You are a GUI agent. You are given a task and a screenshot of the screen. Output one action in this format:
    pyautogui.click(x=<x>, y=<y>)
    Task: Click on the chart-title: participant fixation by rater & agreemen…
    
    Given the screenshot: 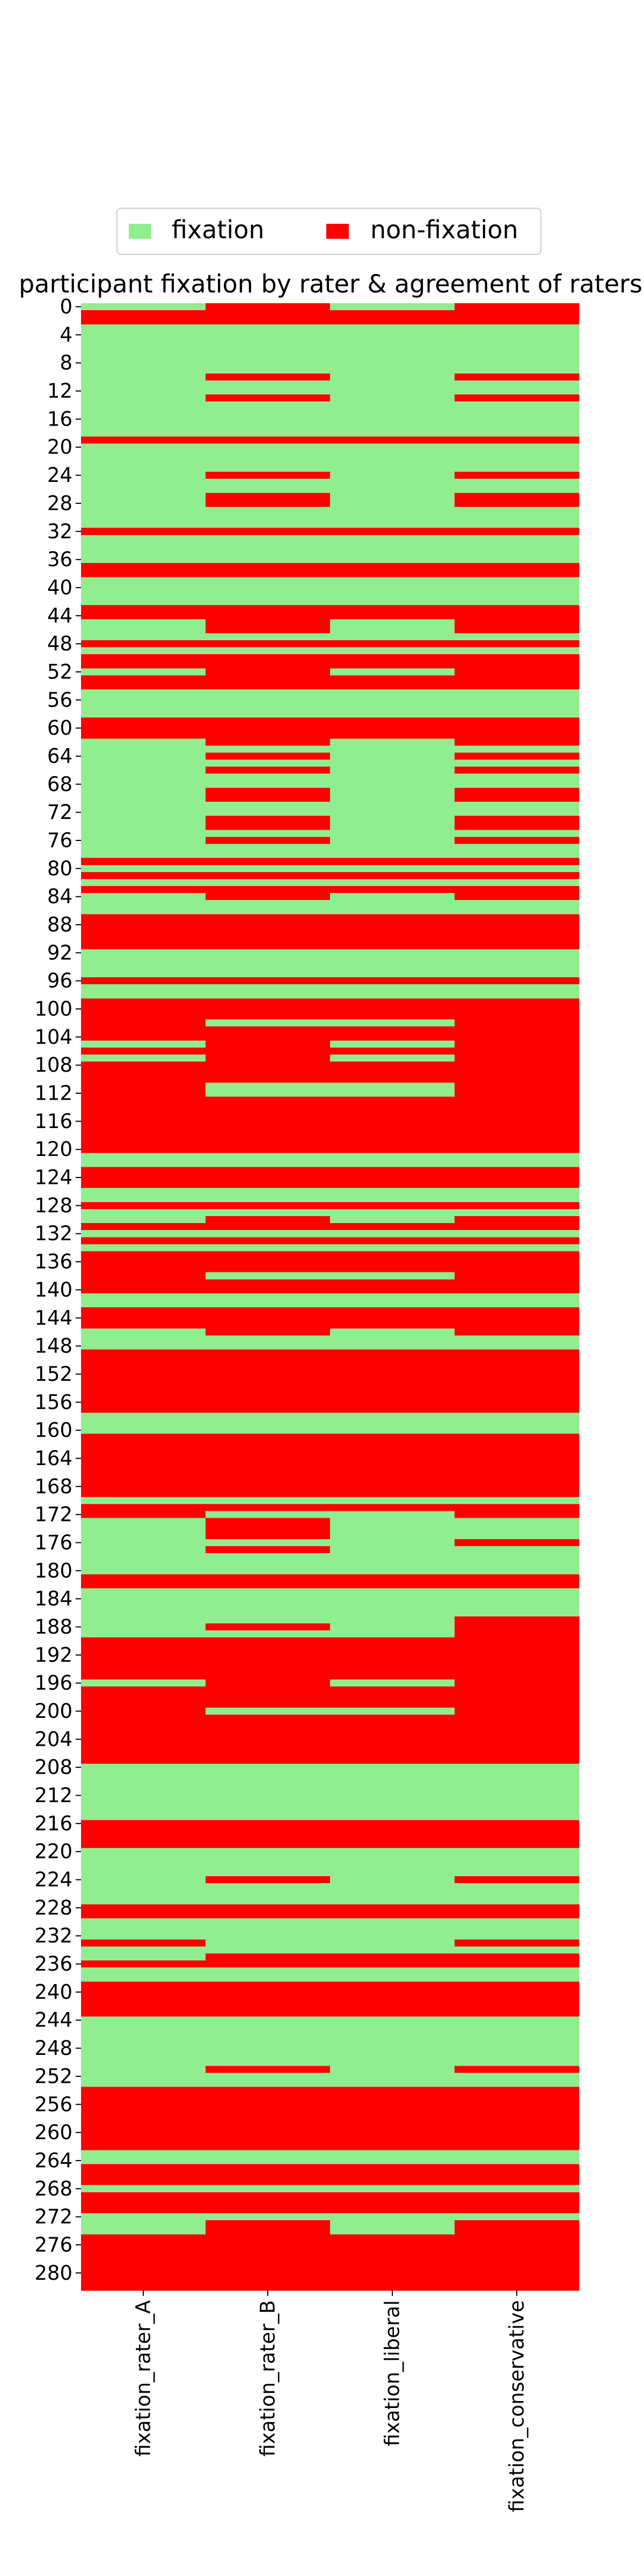 What is the action you would take?
    pyautogui.click(x=330, y=283)
    